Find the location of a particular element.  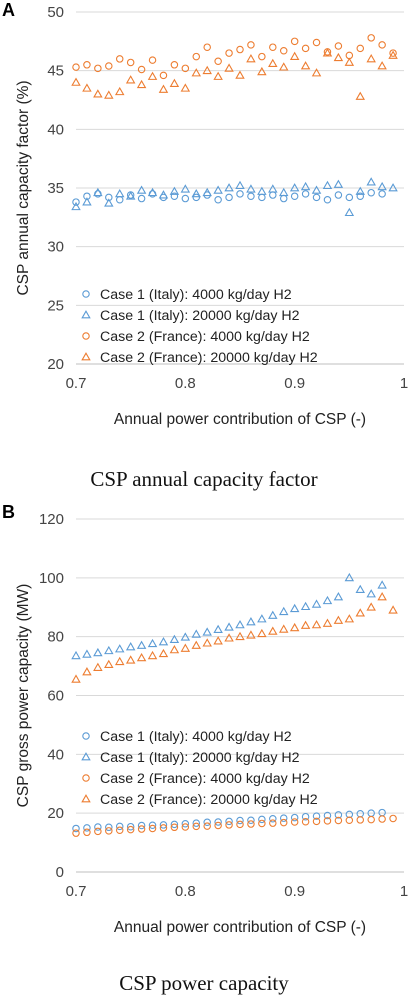

y-tick-label: 20 is located at coordinates (55, 364).